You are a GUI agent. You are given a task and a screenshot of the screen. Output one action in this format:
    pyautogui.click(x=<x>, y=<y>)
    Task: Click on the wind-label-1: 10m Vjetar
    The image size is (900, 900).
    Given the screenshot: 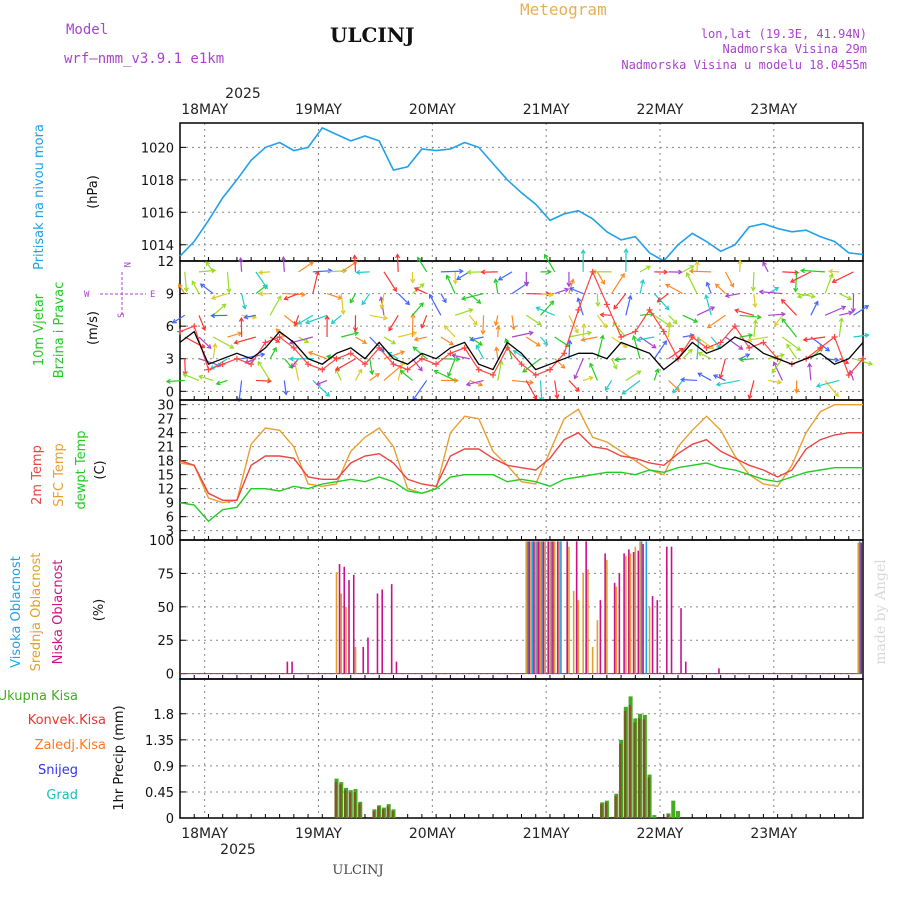 What is the action you would take?
    pyautogui.click(x=39, y=329)
    